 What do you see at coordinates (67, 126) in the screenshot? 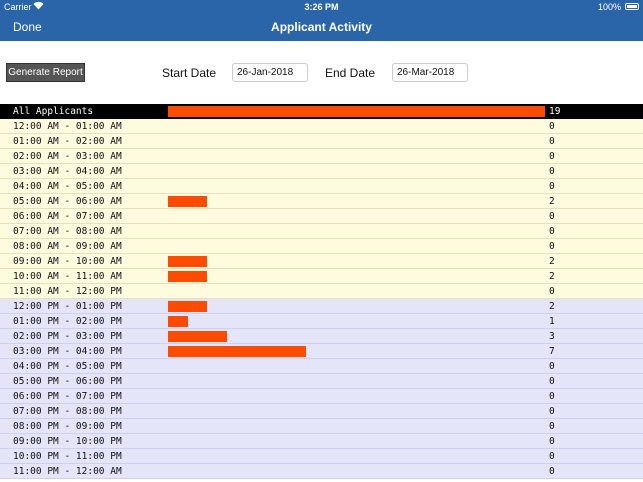
I see `hour-label: 12:00 AM - 01:00 AM` at bounding box center [67, 126].